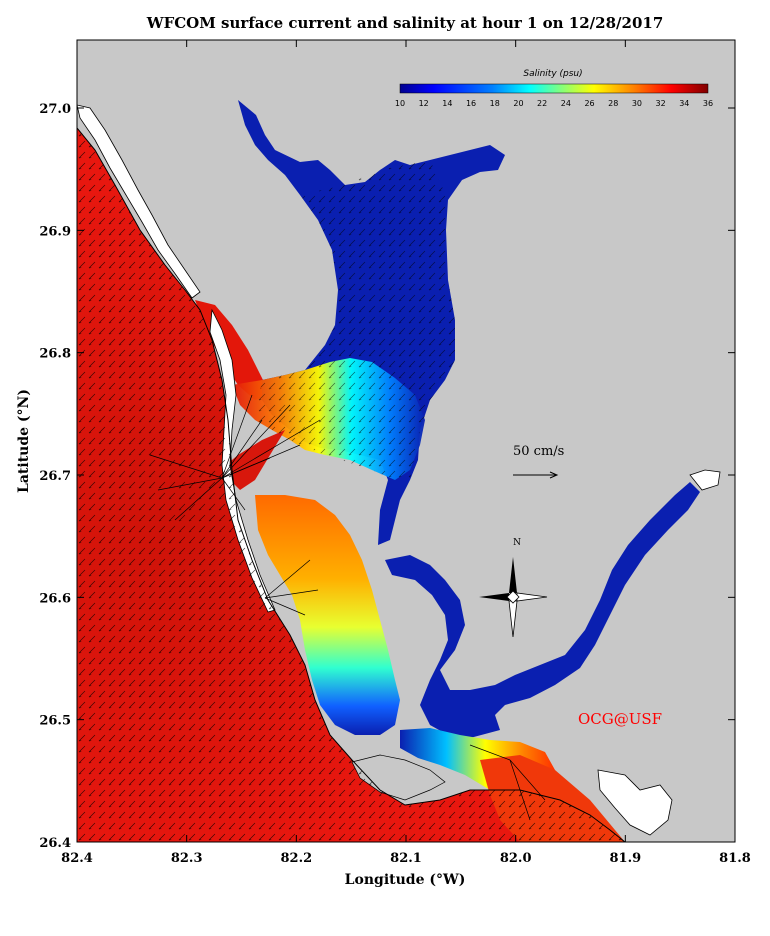 The width and height of the screenshot is (770, 936). I want to click on colorbar-tick-label: 30, so click(637, 103).